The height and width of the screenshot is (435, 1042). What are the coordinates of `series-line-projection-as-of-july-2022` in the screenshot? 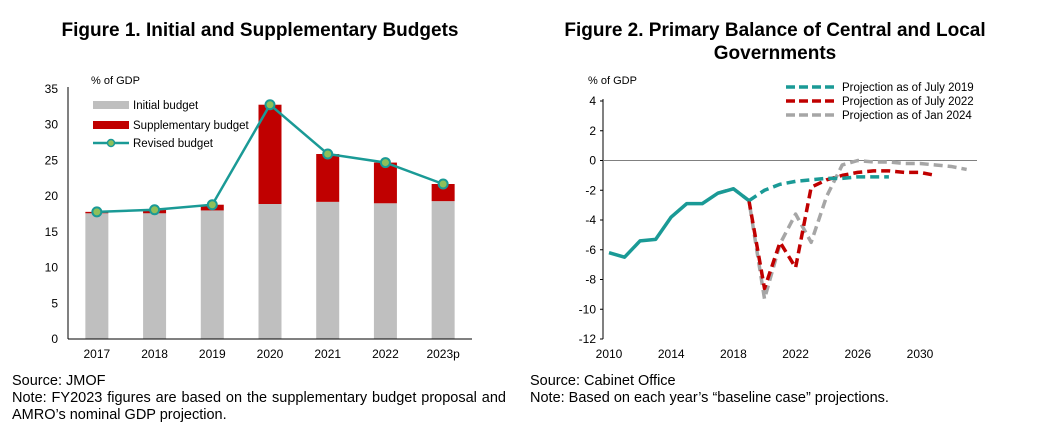 It's located at (841, 230).